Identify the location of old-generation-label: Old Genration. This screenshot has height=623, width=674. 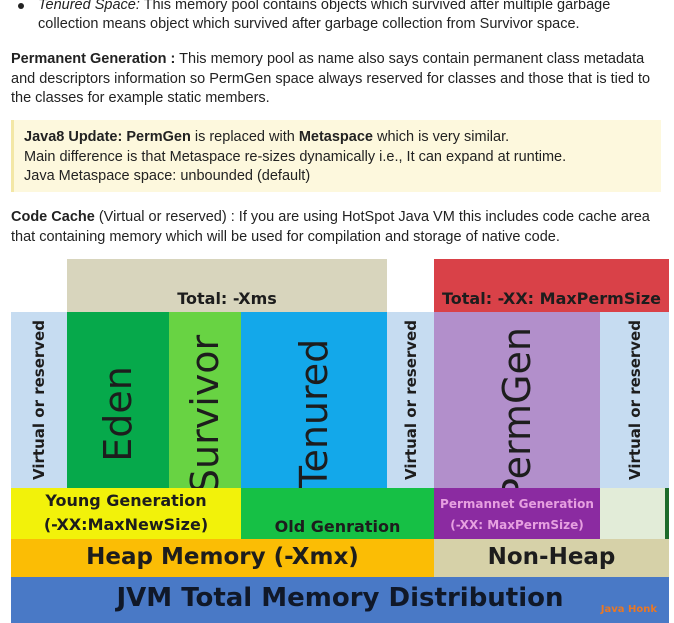
(337, 526).